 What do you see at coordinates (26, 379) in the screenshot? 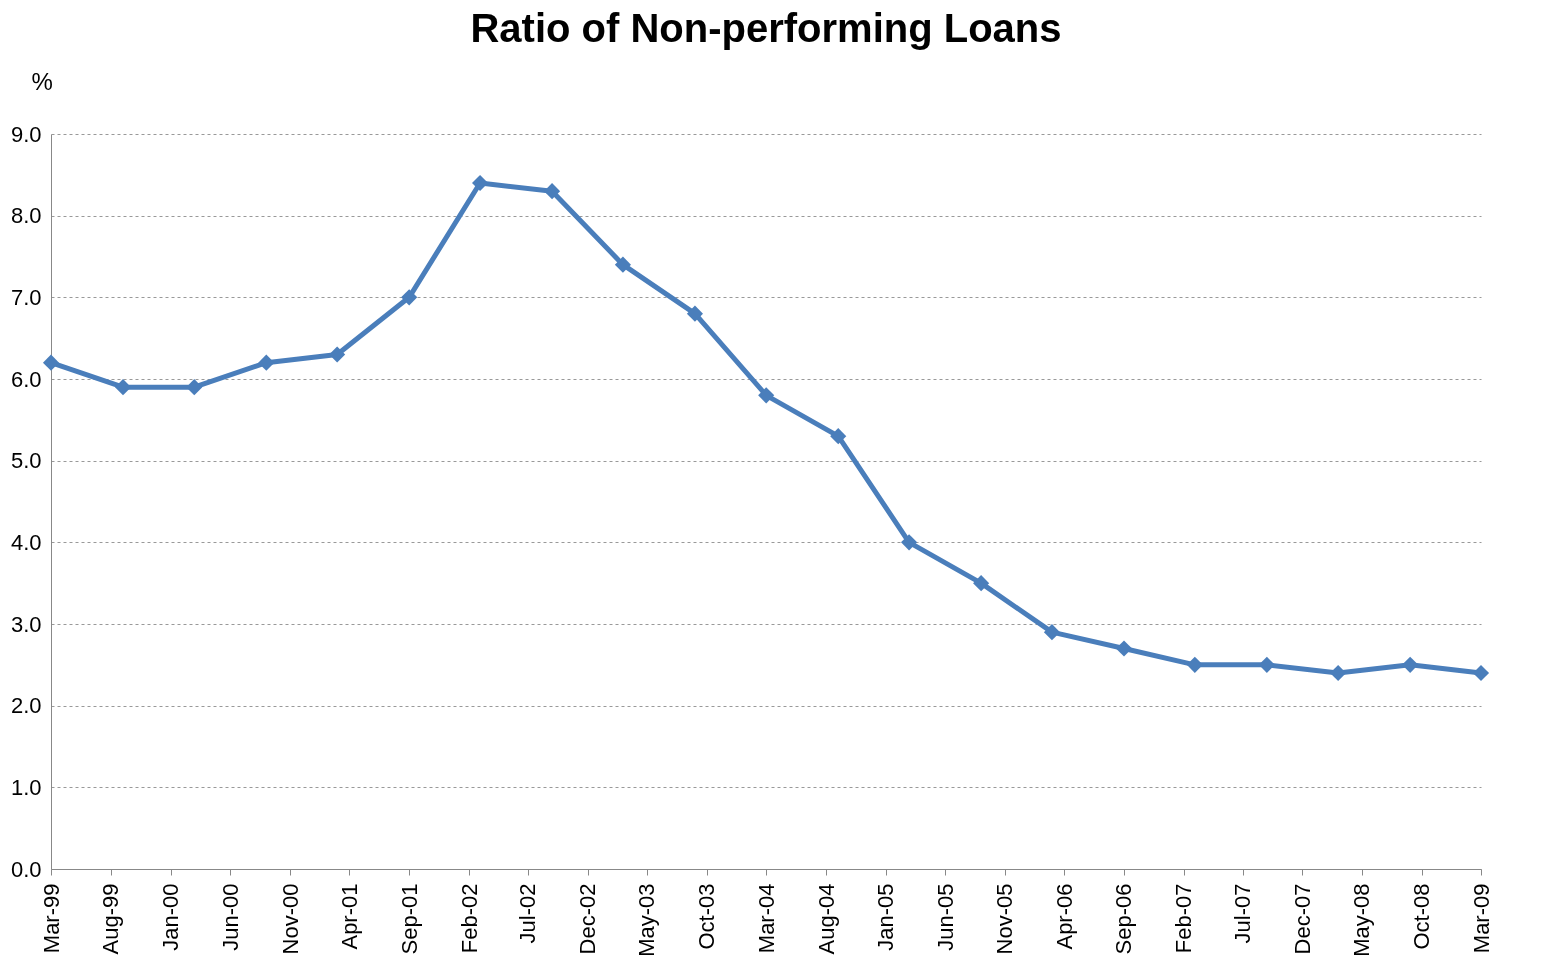
I see `y-tick-label: 6.0` at bounding box center [26, 379].